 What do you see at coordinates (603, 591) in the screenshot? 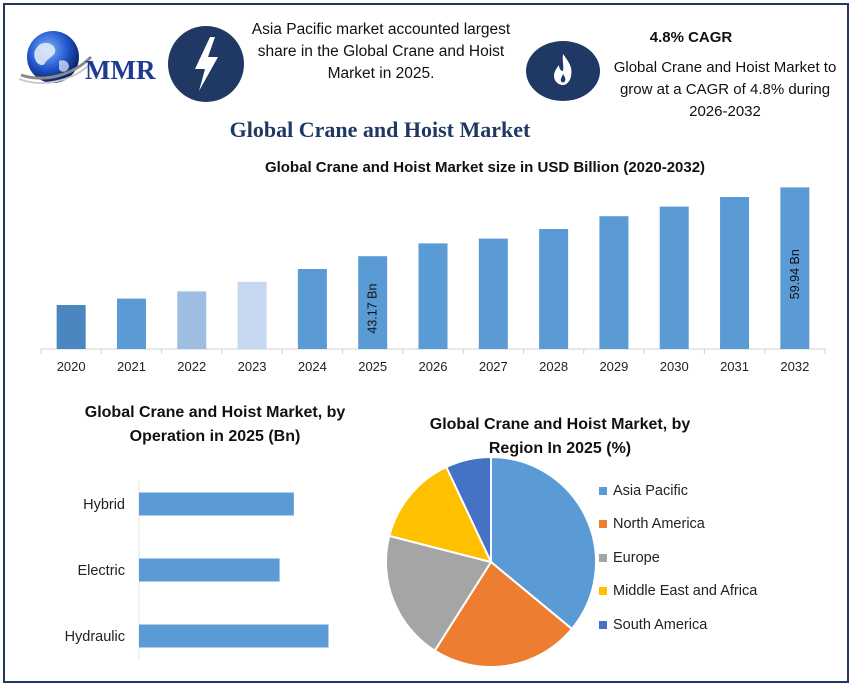
I see `legend-swatch-middle-east-africa` at bounding box center [603, 591].